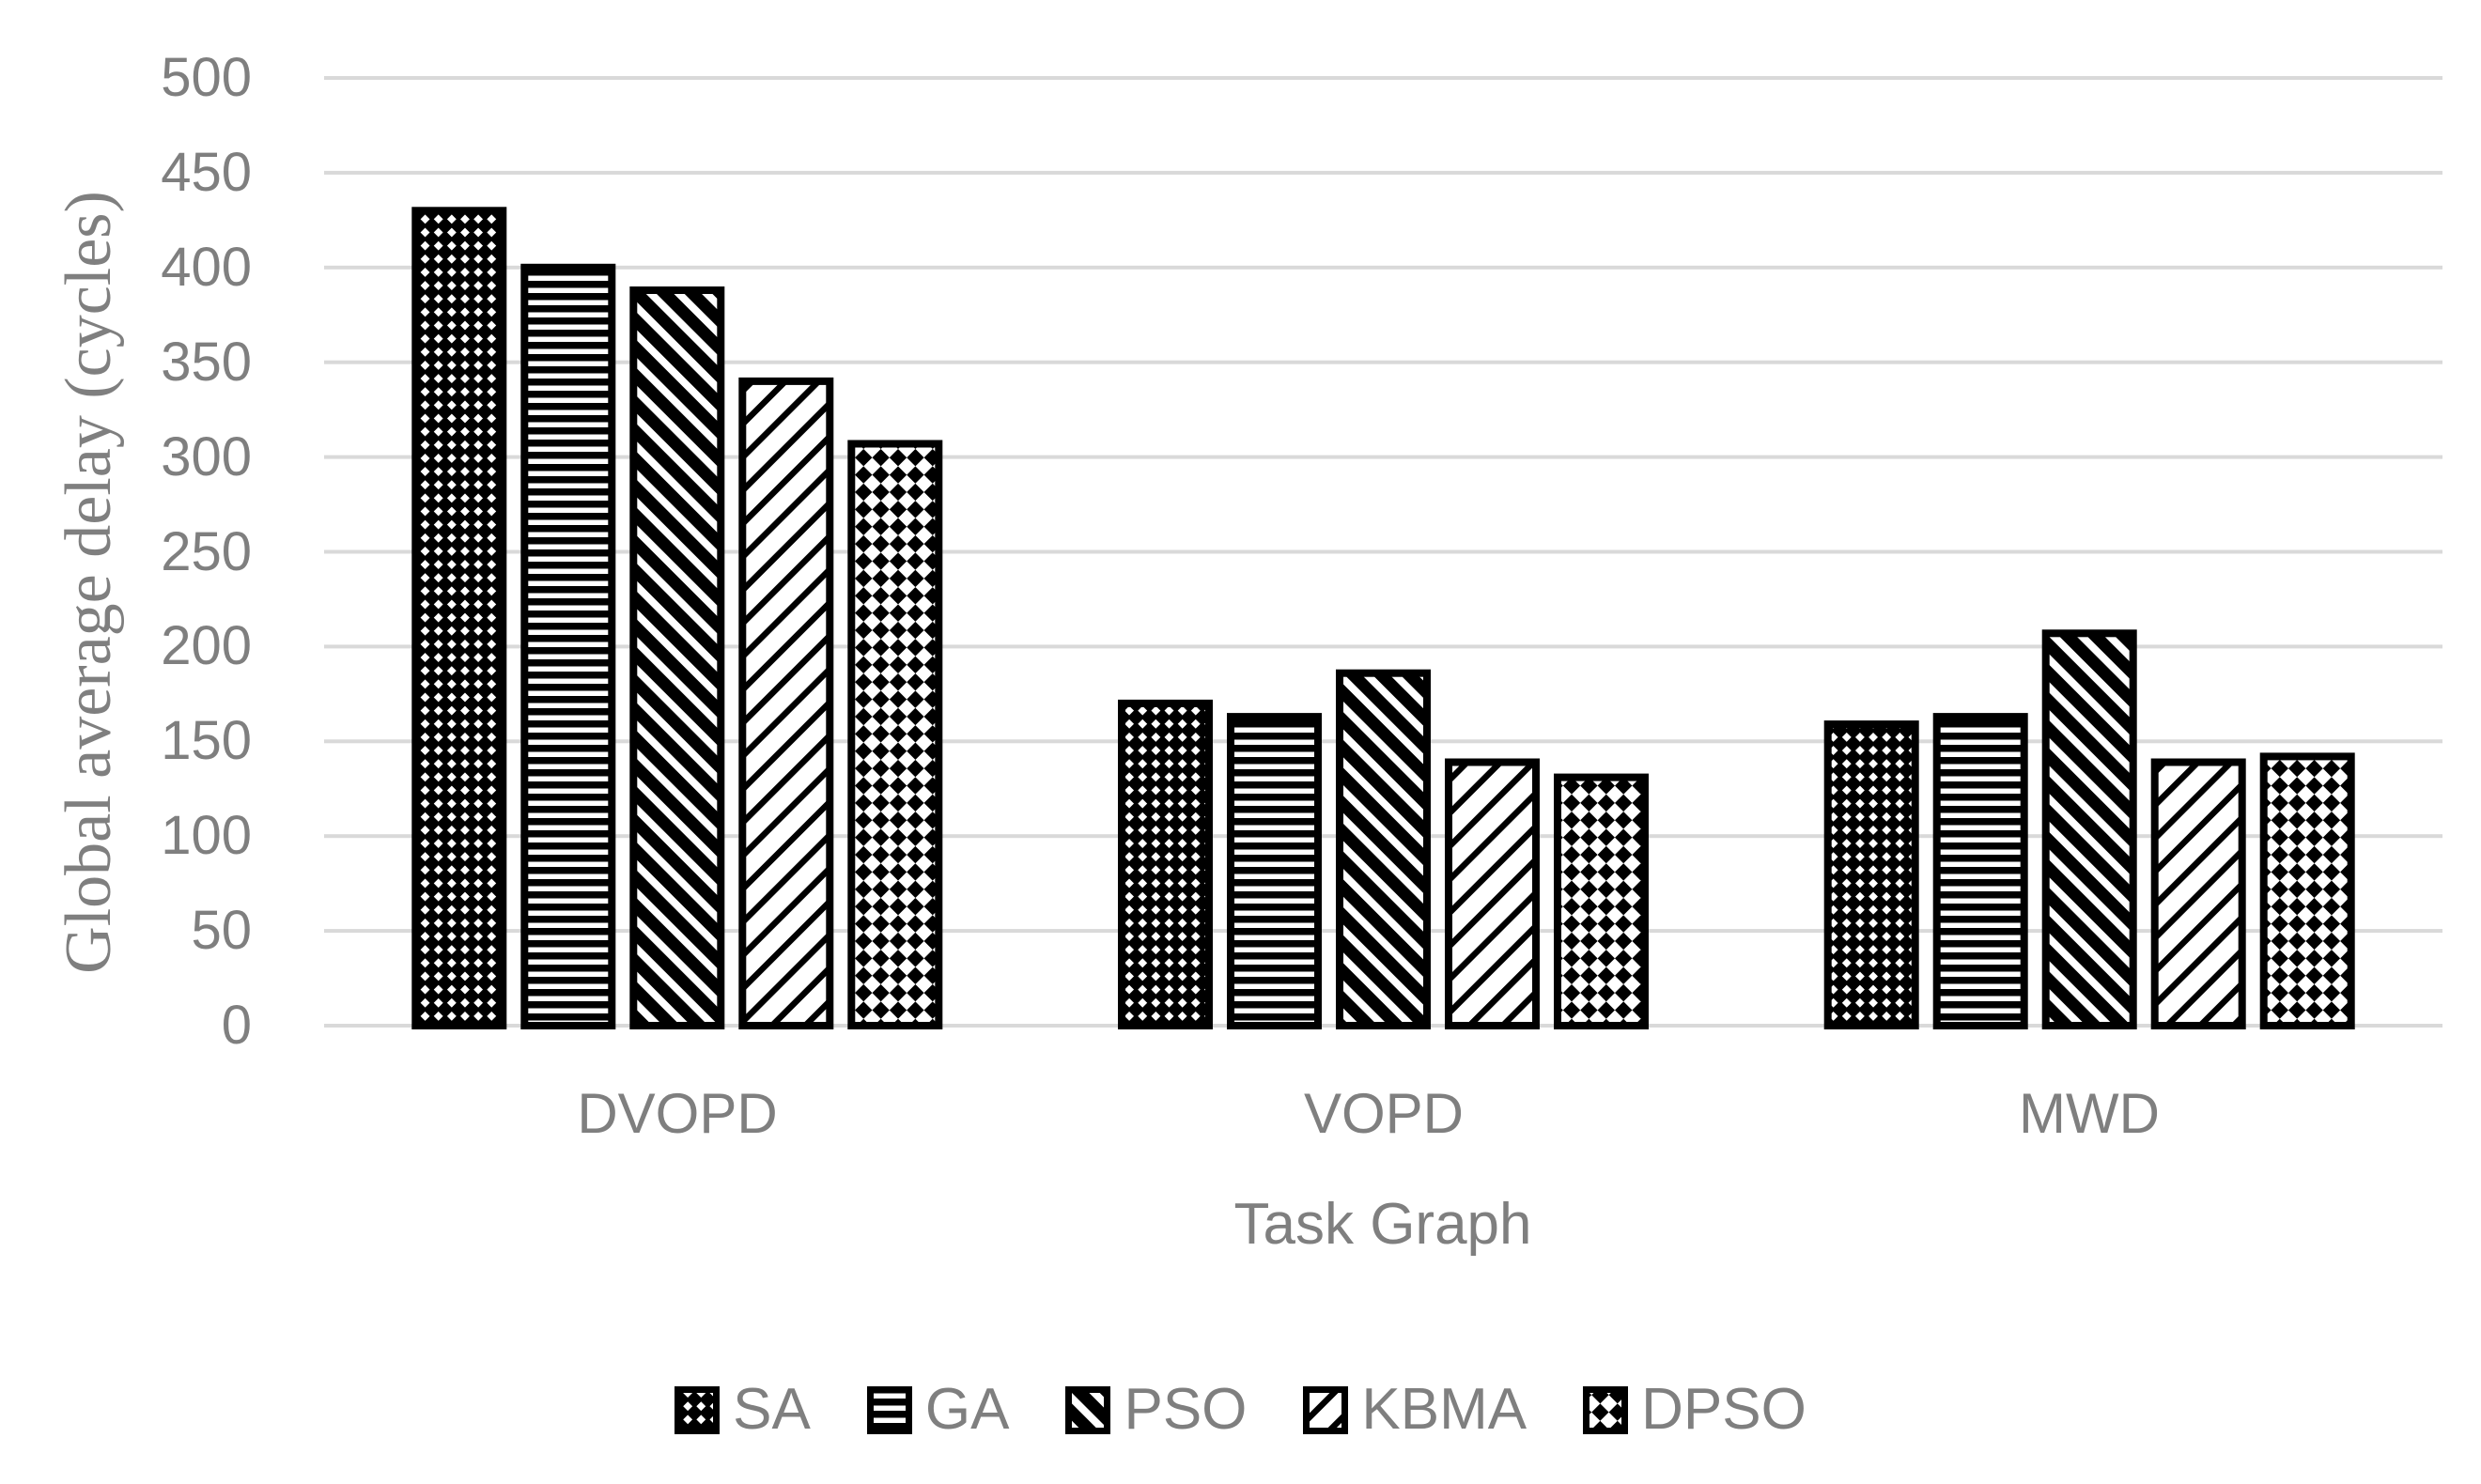  I want to click on legend-label: DPSO, so click(1723, 1409).